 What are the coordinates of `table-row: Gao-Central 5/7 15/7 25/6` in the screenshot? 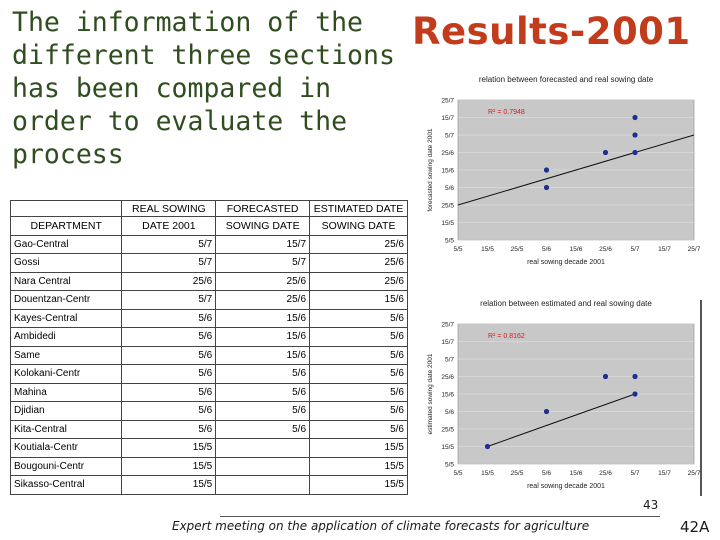 It's located at (208, 244).